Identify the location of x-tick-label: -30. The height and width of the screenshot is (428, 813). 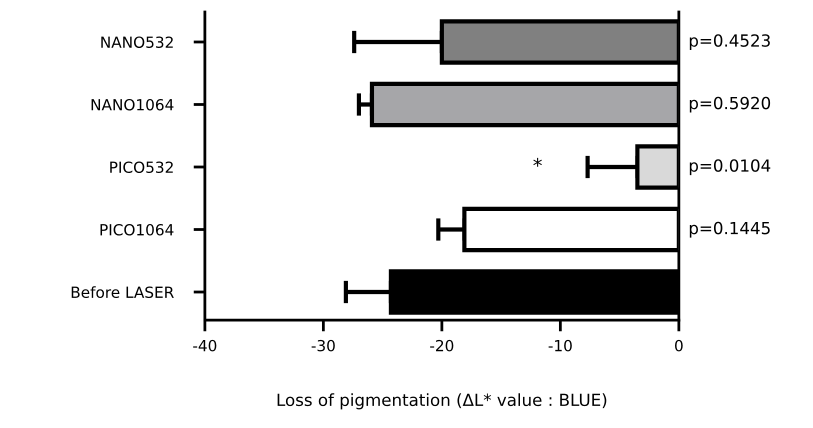
(323, 346).